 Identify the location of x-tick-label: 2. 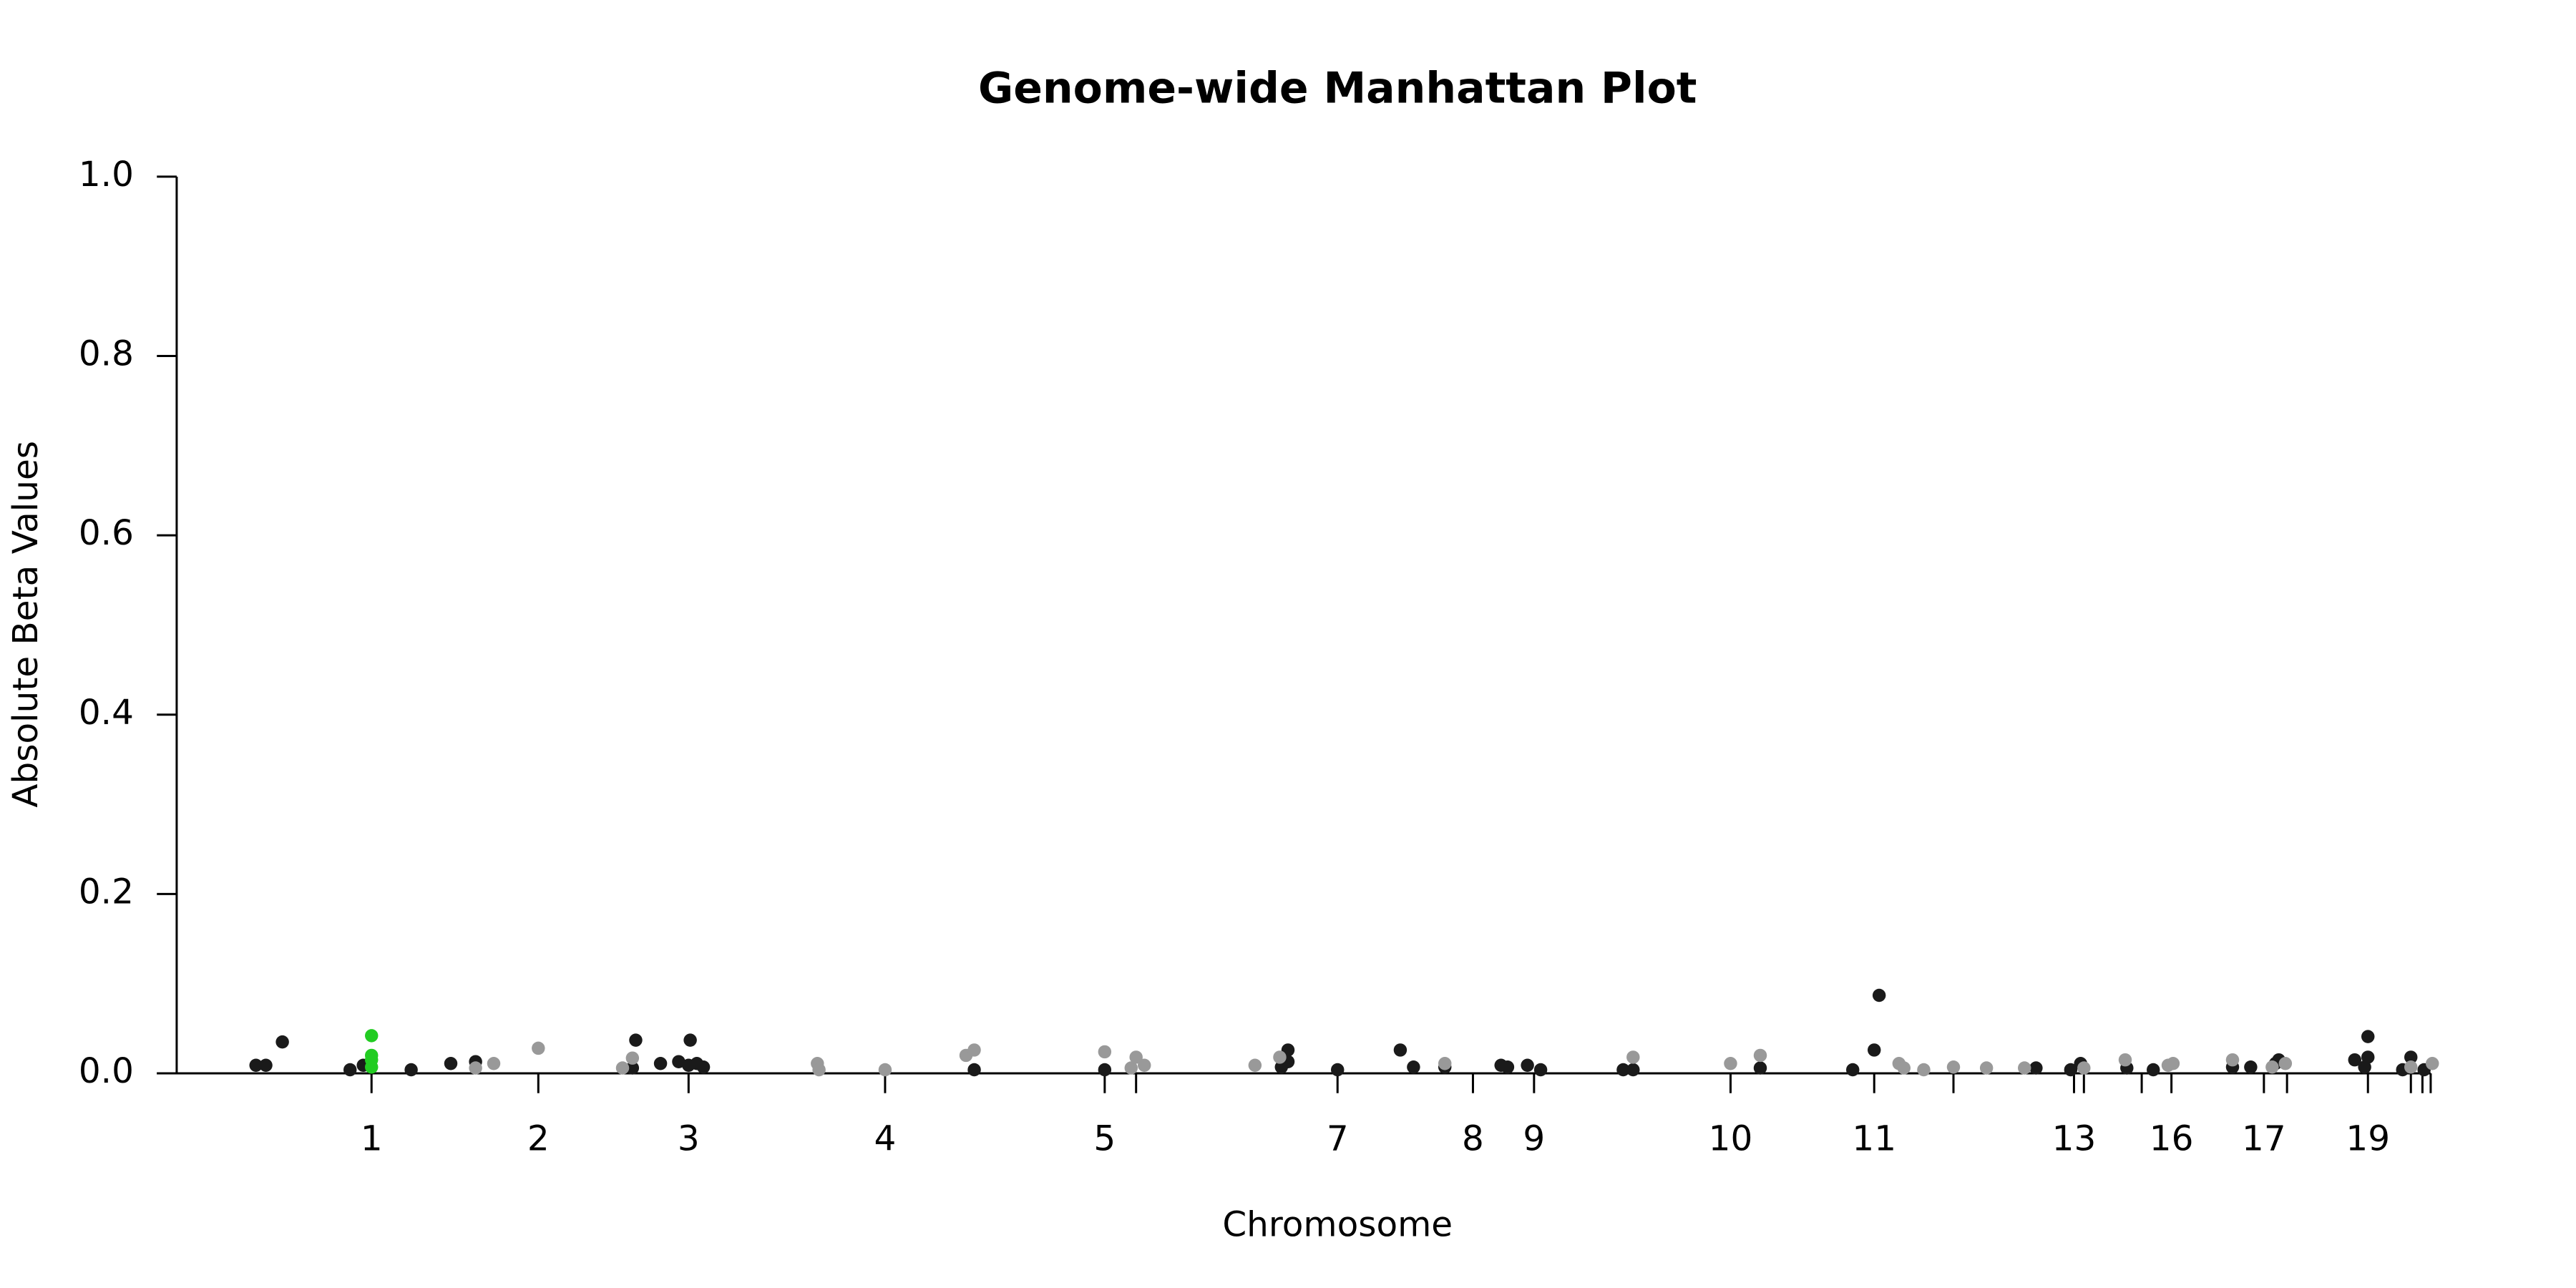
(538, 1139).